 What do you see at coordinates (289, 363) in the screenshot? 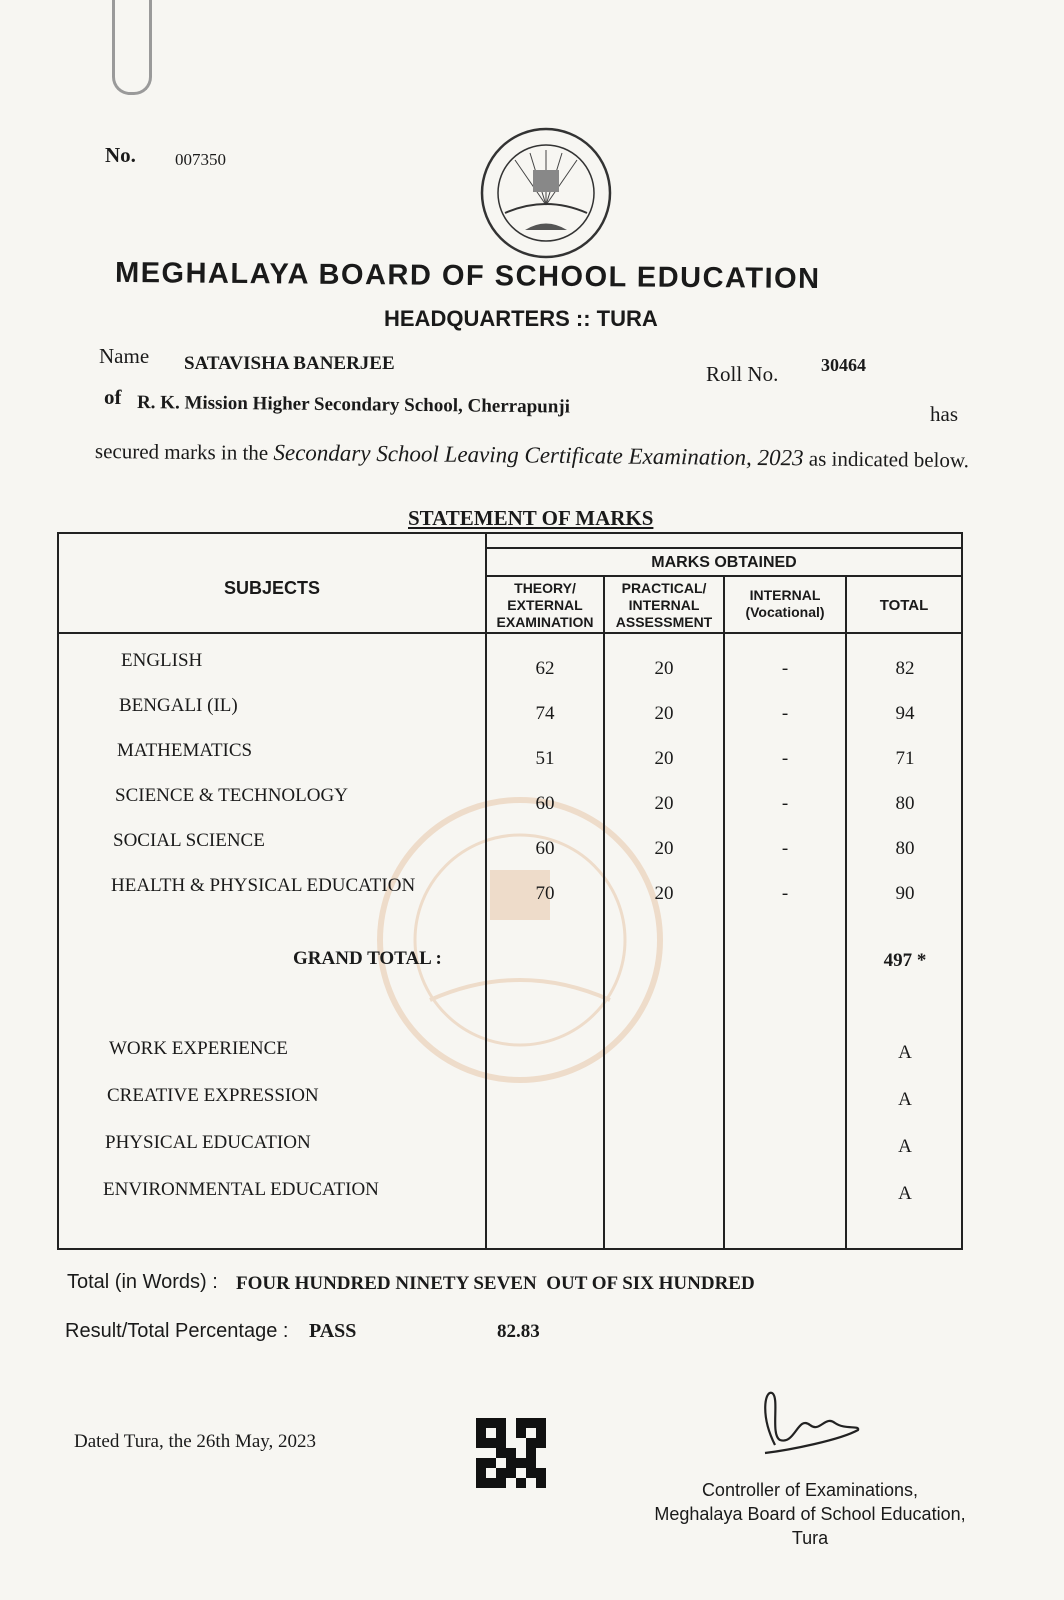
I see `student-name: SATAVISHA BANERJEE` at bounding box center [289, 363].